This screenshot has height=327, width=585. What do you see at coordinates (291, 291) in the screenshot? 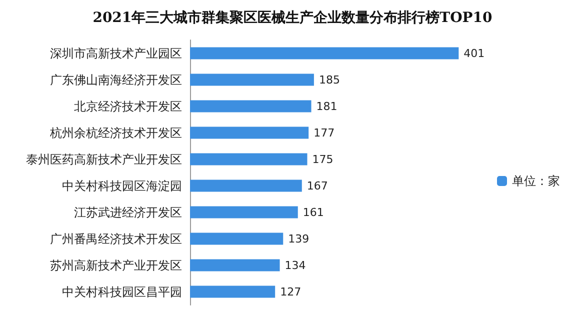
I see `data-label: 127` at bounding box center [291, 291].